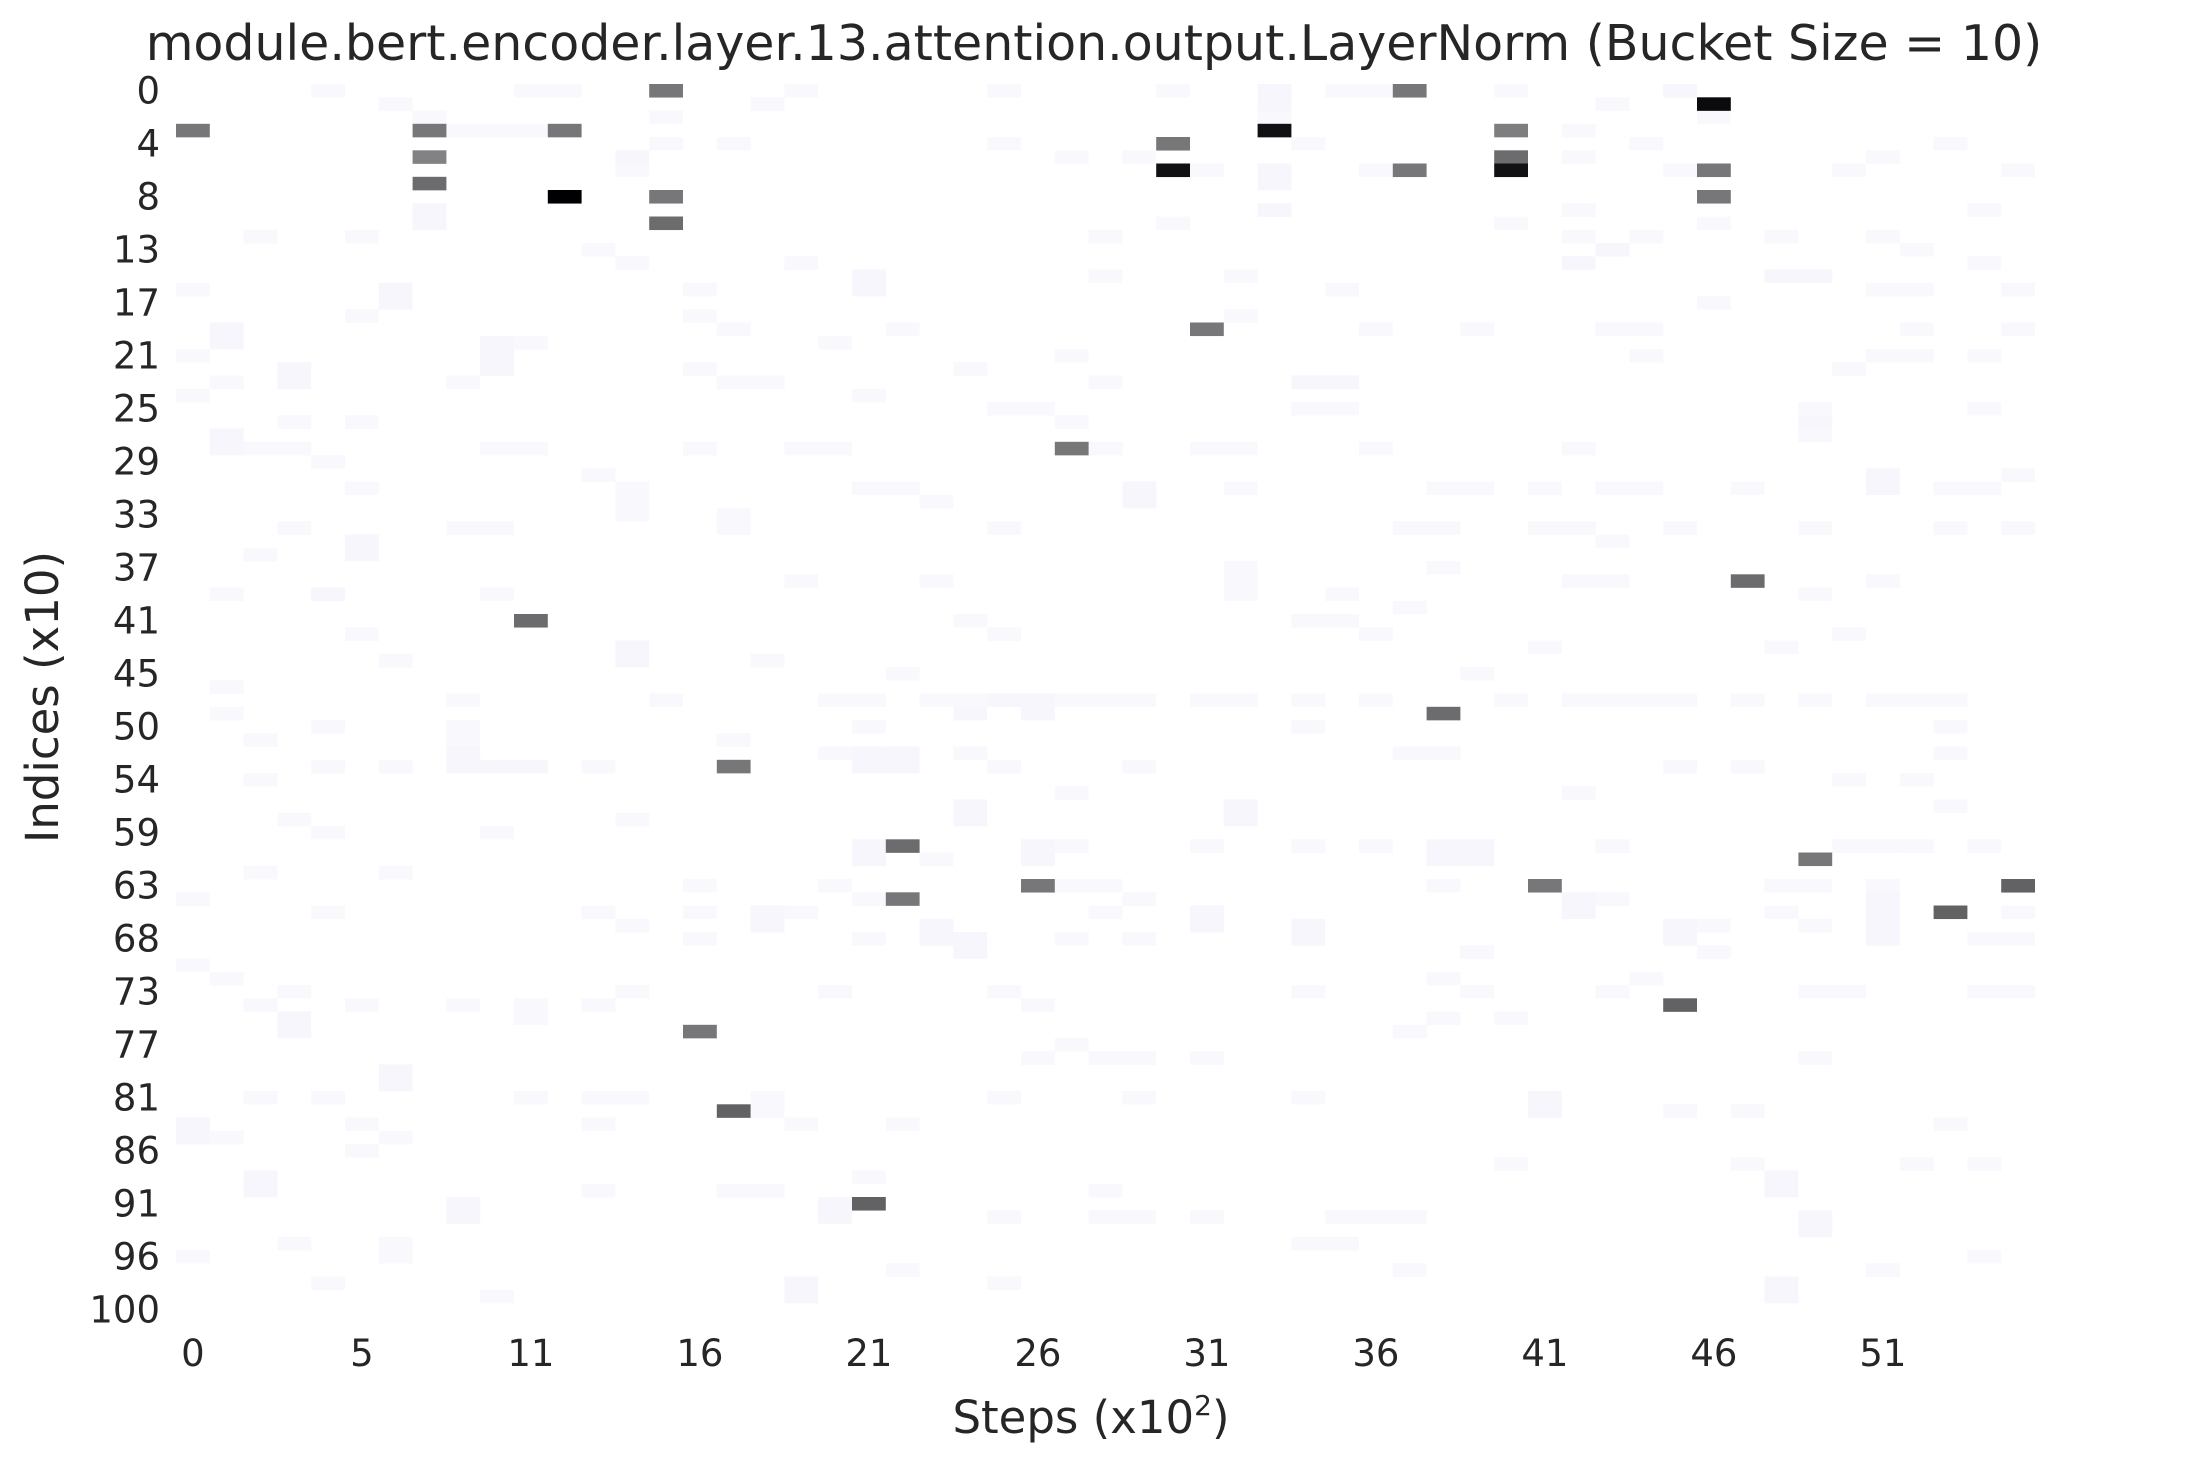  I want to click on y-tick-label: 100, so click(124, 1310).